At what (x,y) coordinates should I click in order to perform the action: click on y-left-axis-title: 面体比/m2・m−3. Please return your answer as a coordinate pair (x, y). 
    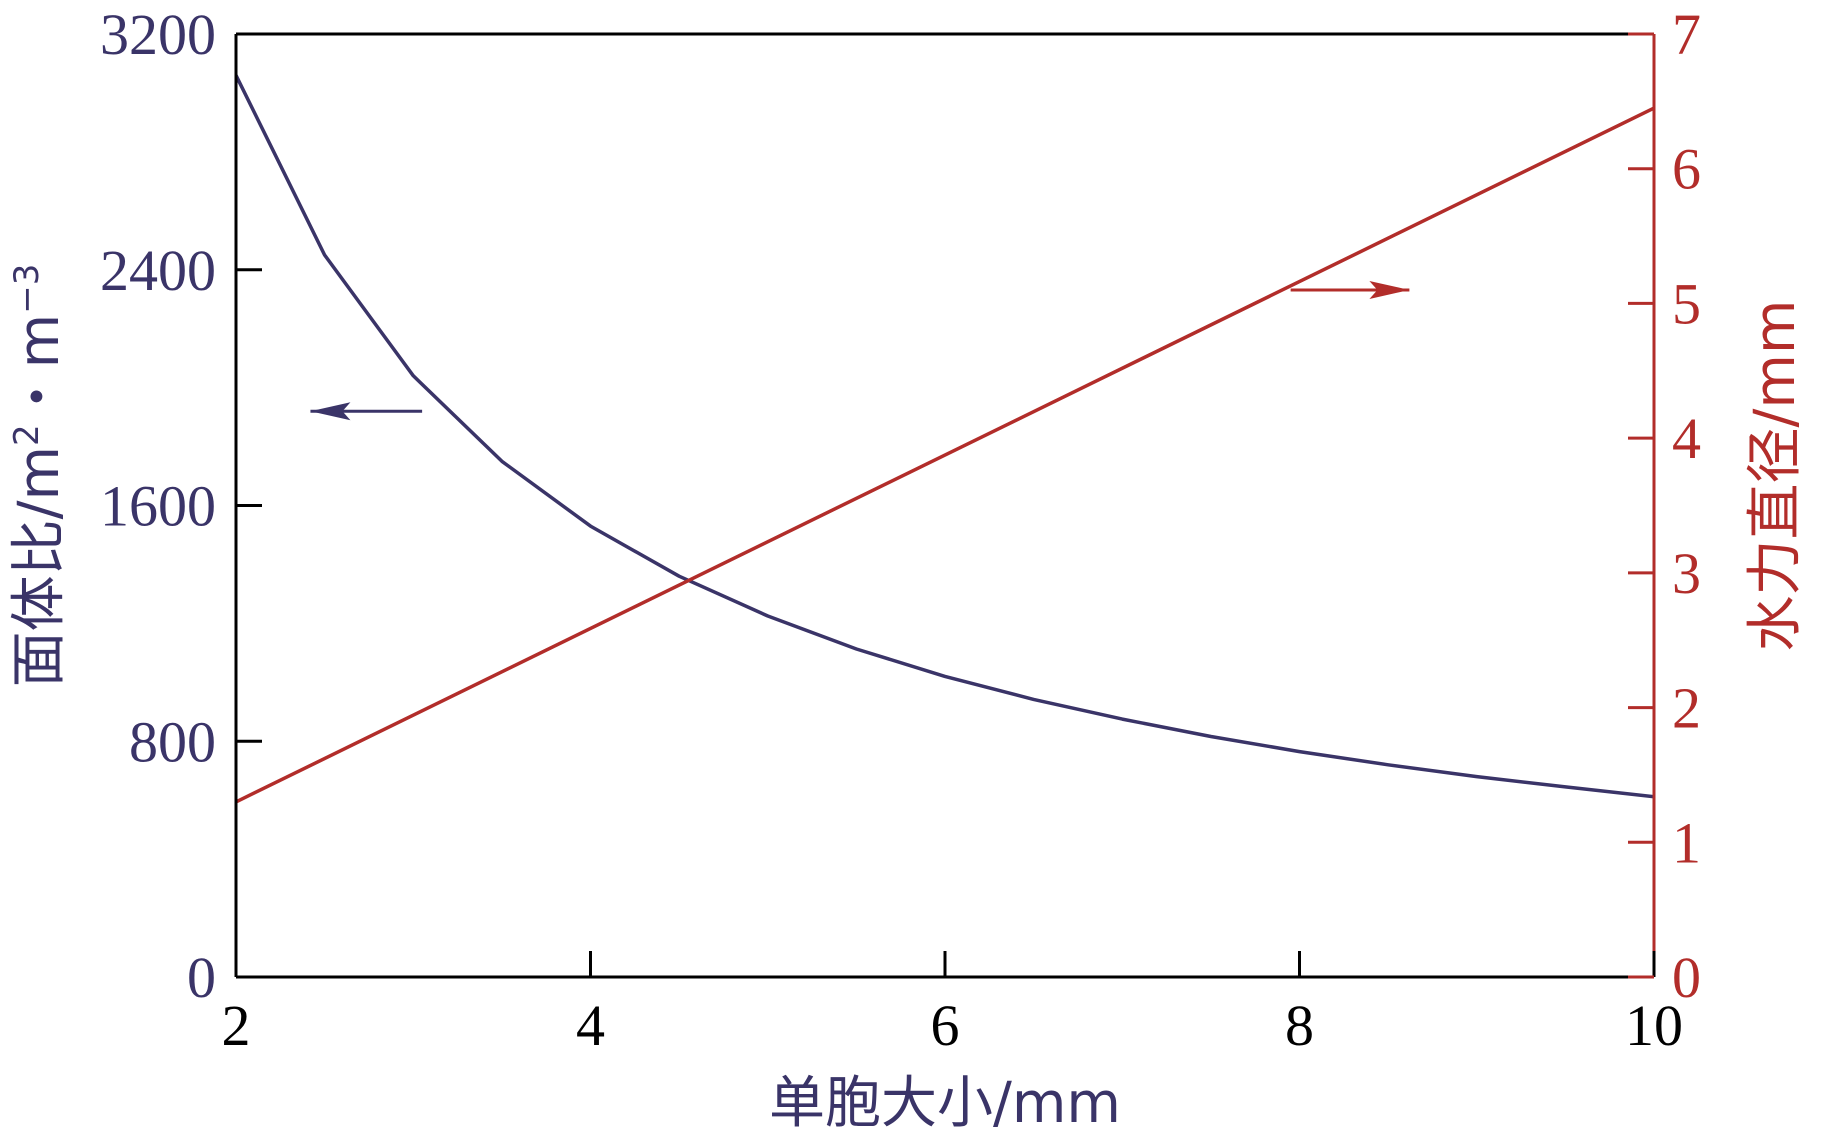
    Looking at the image, I should click on (39, 476).